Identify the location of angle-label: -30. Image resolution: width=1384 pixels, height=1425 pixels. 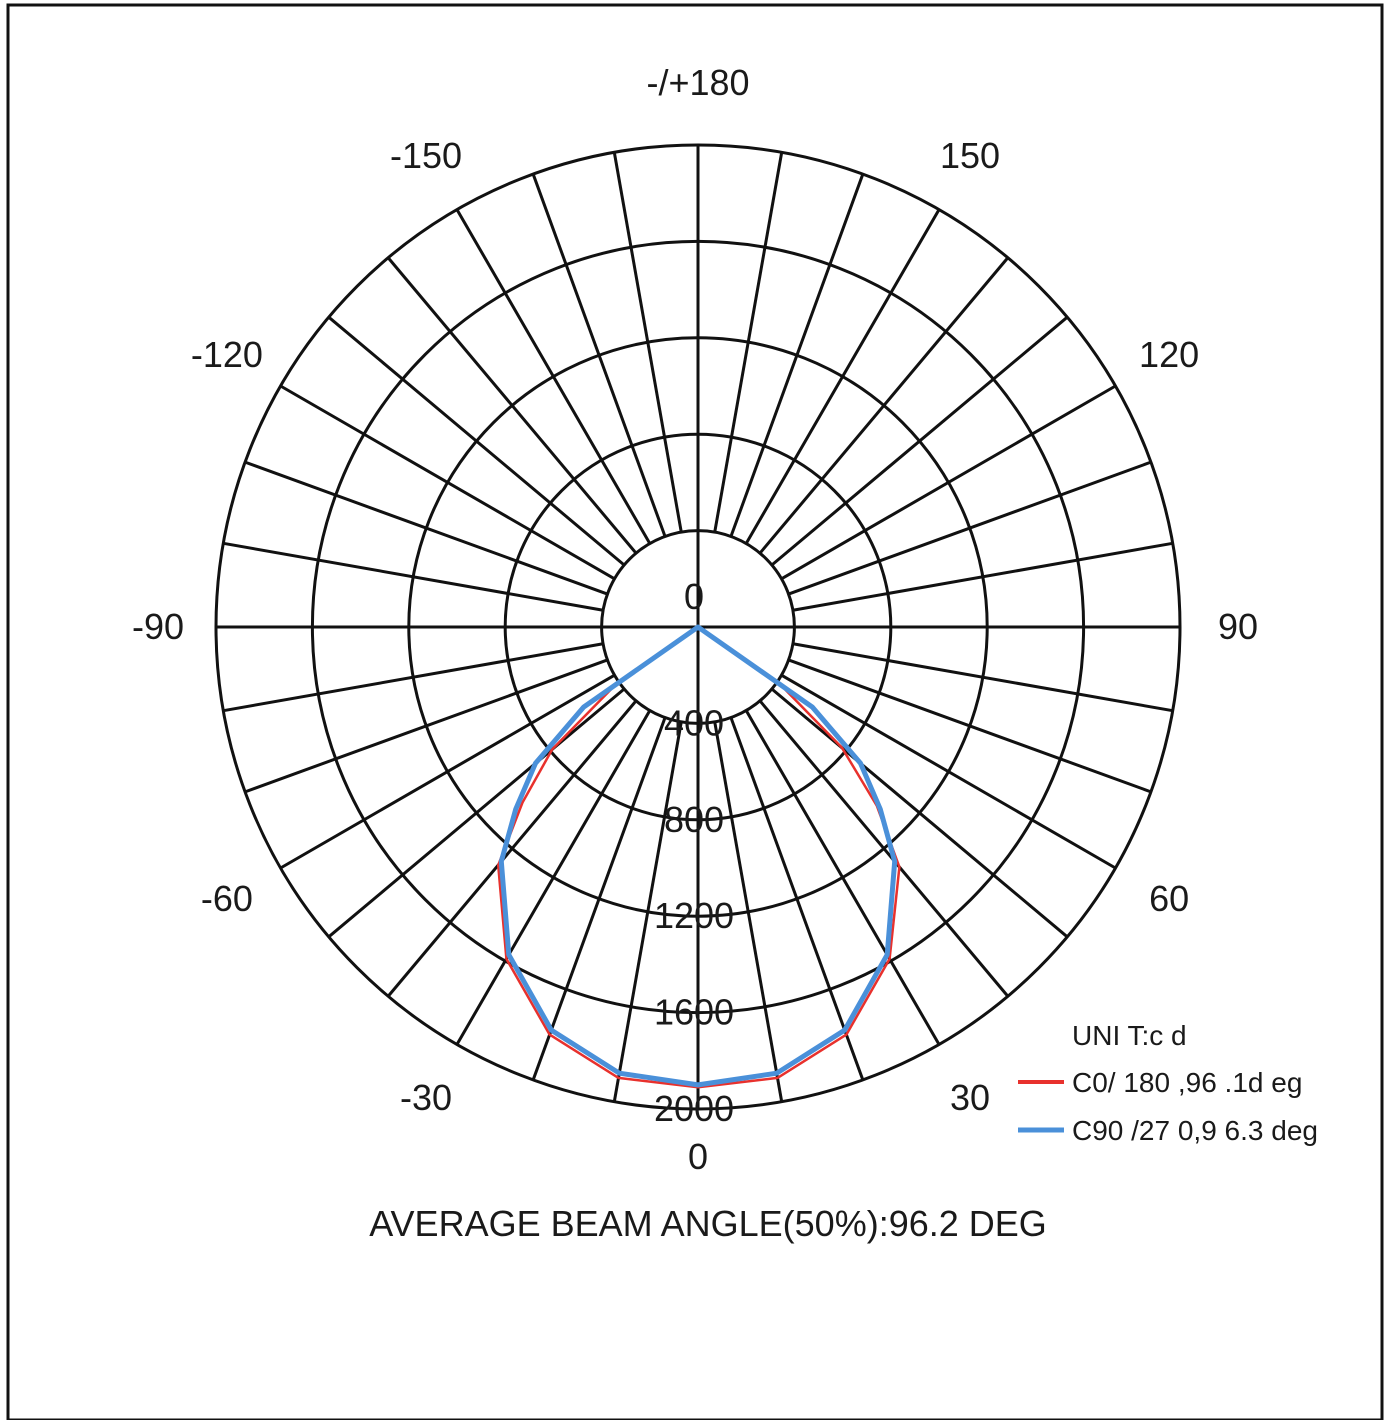
(426, 1097).